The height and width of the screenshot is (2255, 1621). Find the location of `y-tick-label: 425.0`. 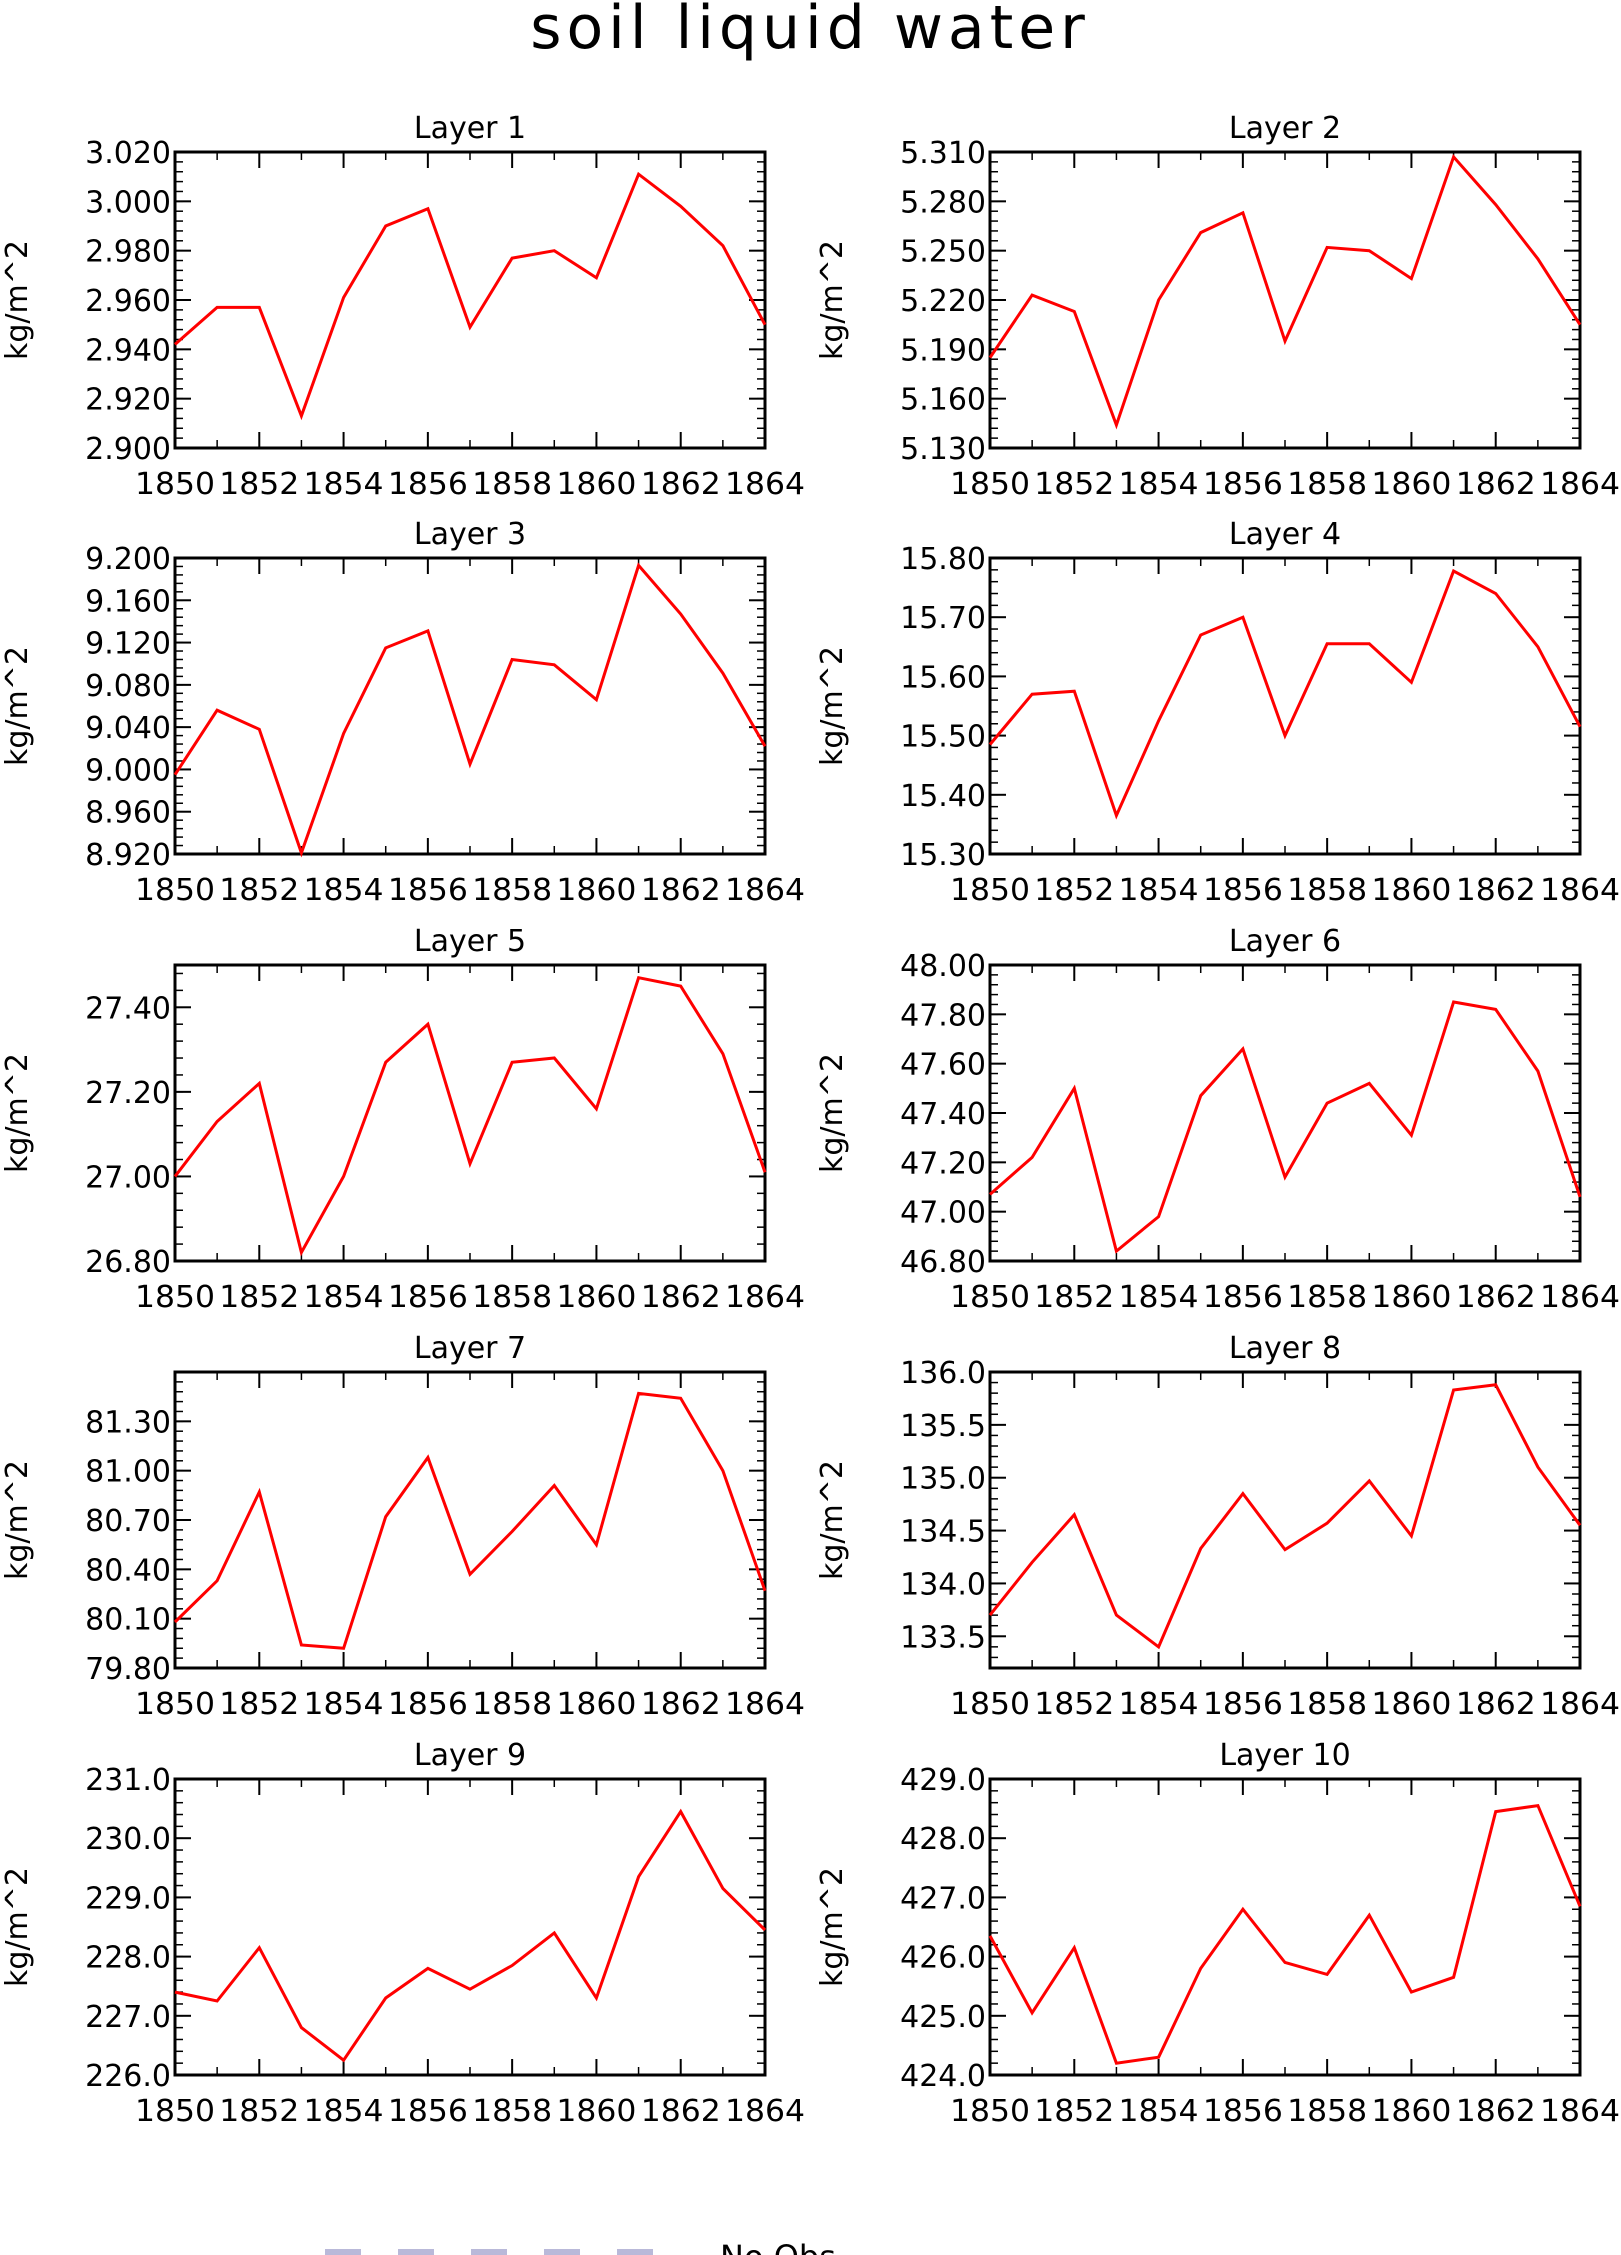

y-tick-label: 425.0 is located at coordinates (943, 2017).